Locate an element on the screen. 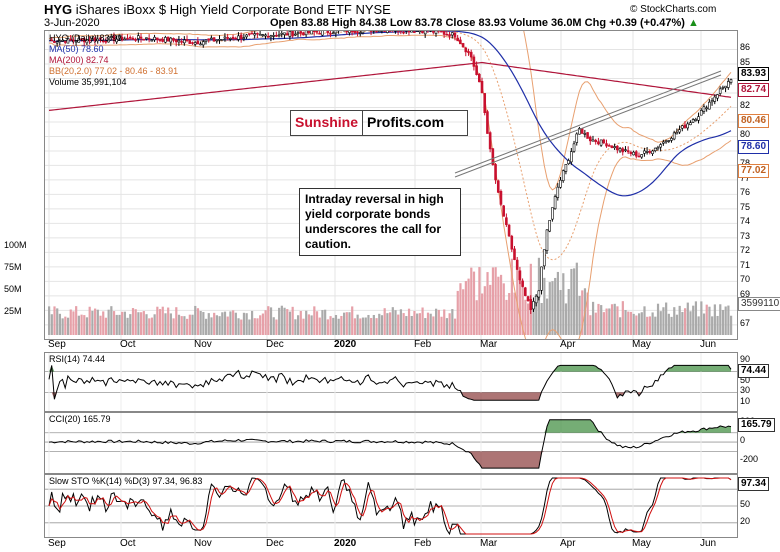 This screenshot has width=780, height=552. month-label: 2020 is located at coordinates (345, 344).